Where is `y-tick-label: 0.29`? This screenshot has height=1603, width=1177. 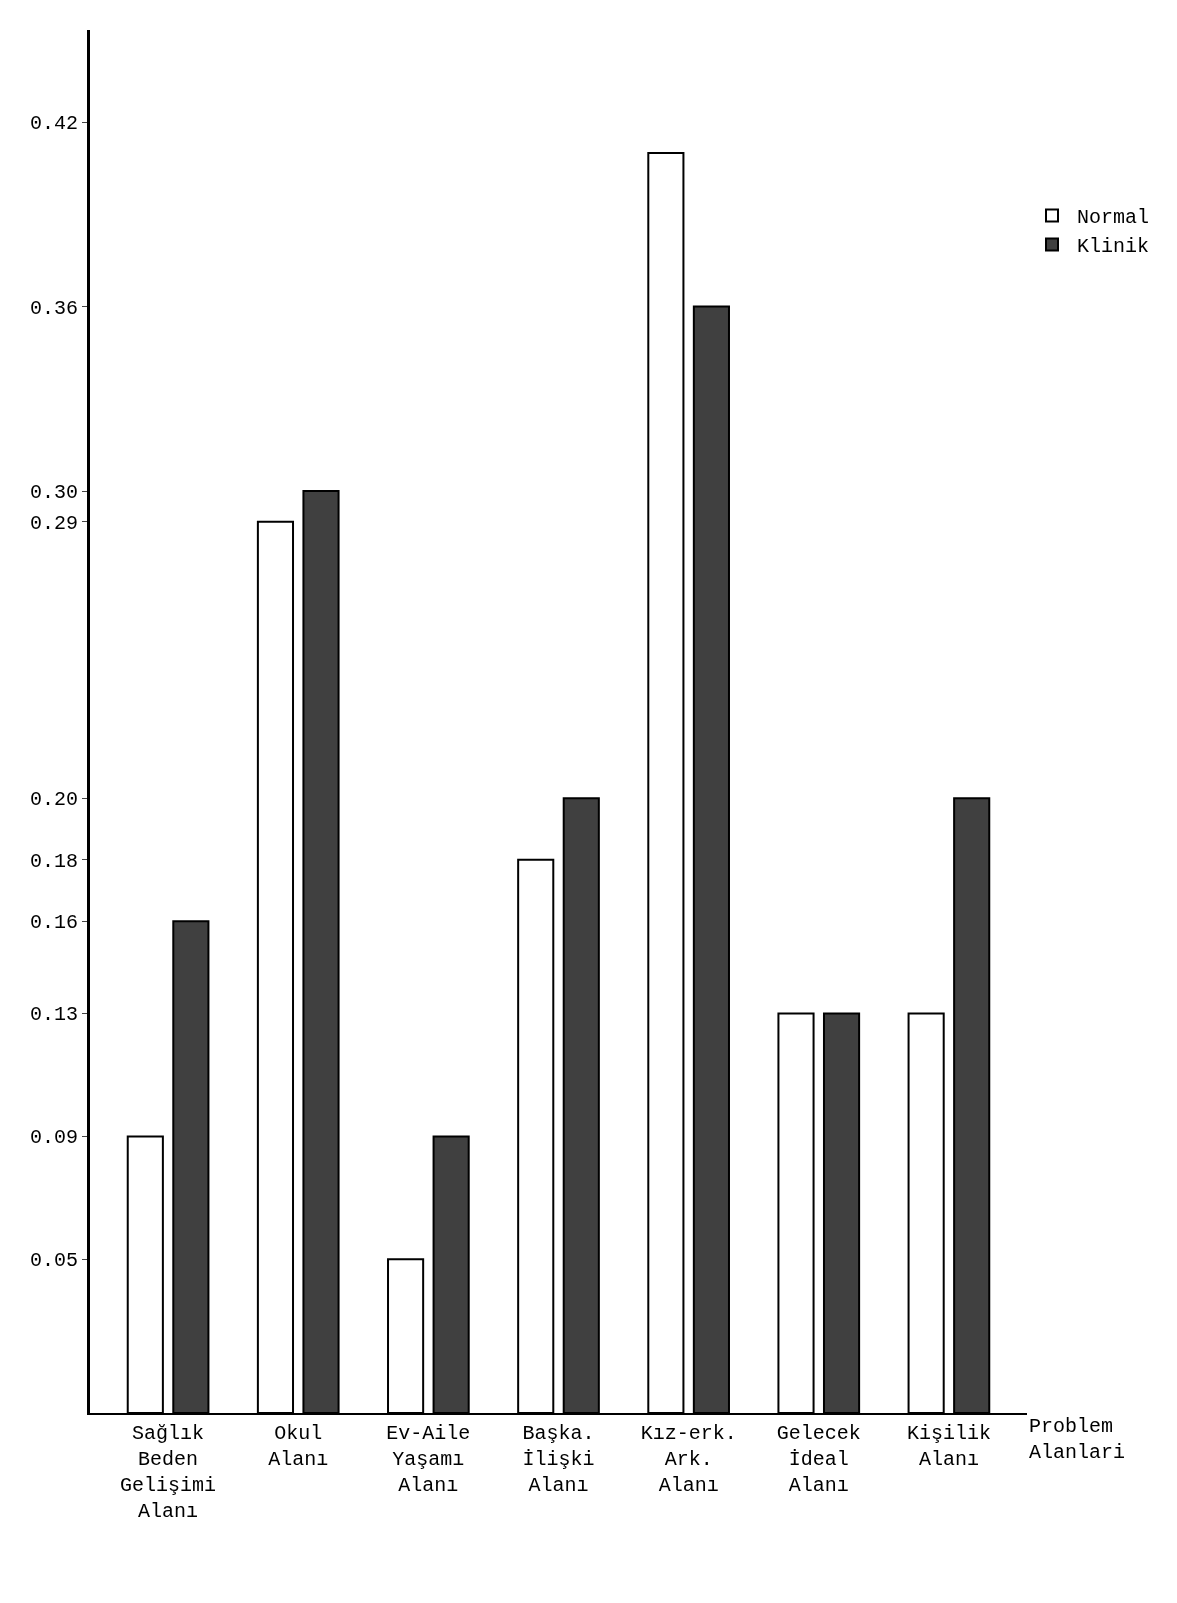
y-tick-label: 0.29 is located at coordinates (53, 523).